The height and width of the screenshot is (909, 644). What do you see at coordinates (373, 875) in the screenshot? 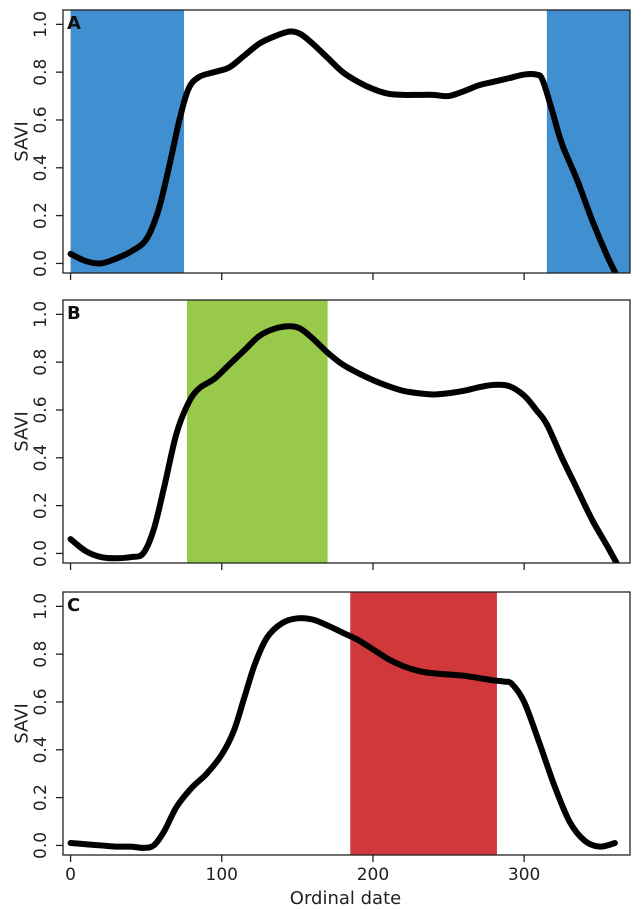
I see `x-tick-label: 200` at bounding box center [373, 875].